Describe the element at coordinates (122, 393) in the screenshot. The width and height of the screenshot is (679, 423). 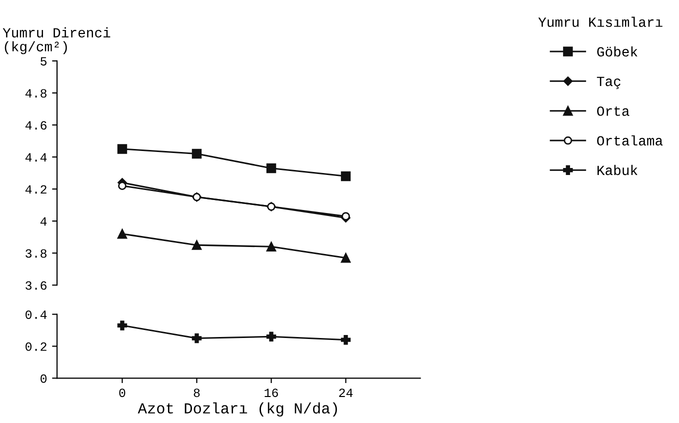
I see `x-tick-label: 0` at that location.